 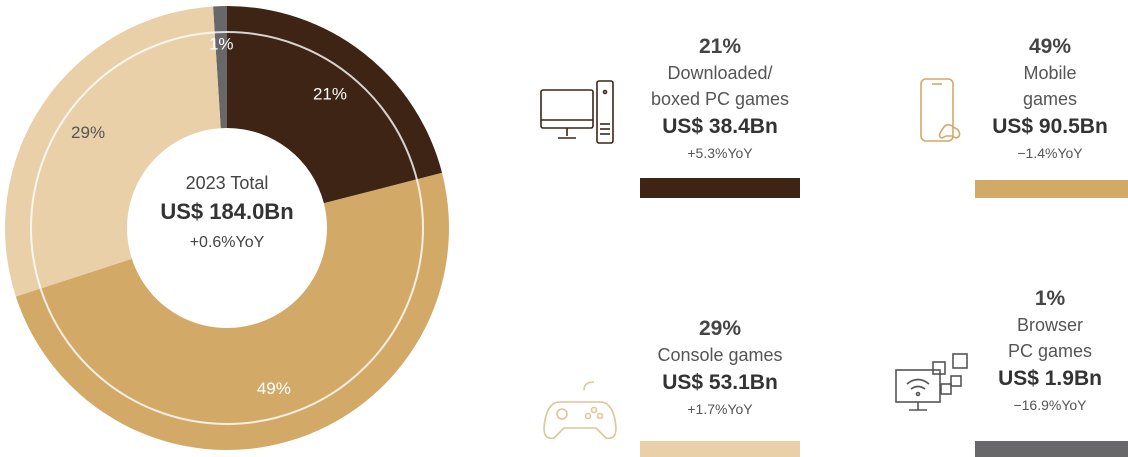 What do you see at coordinates (1050, 86) in the screenshot?
I see `segment-name: Mobile games` at bounding box center [1050, 86].